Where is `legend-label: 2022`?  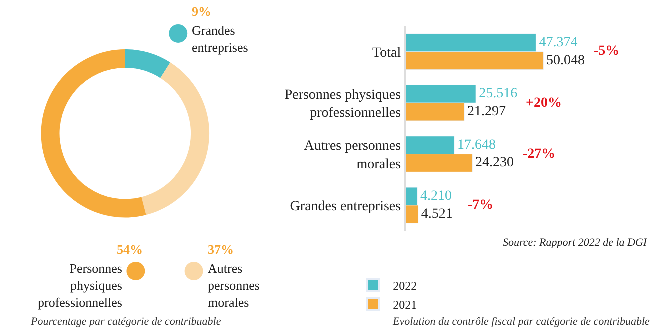 legend-label: 2022 is located at coordinates (405, 285).